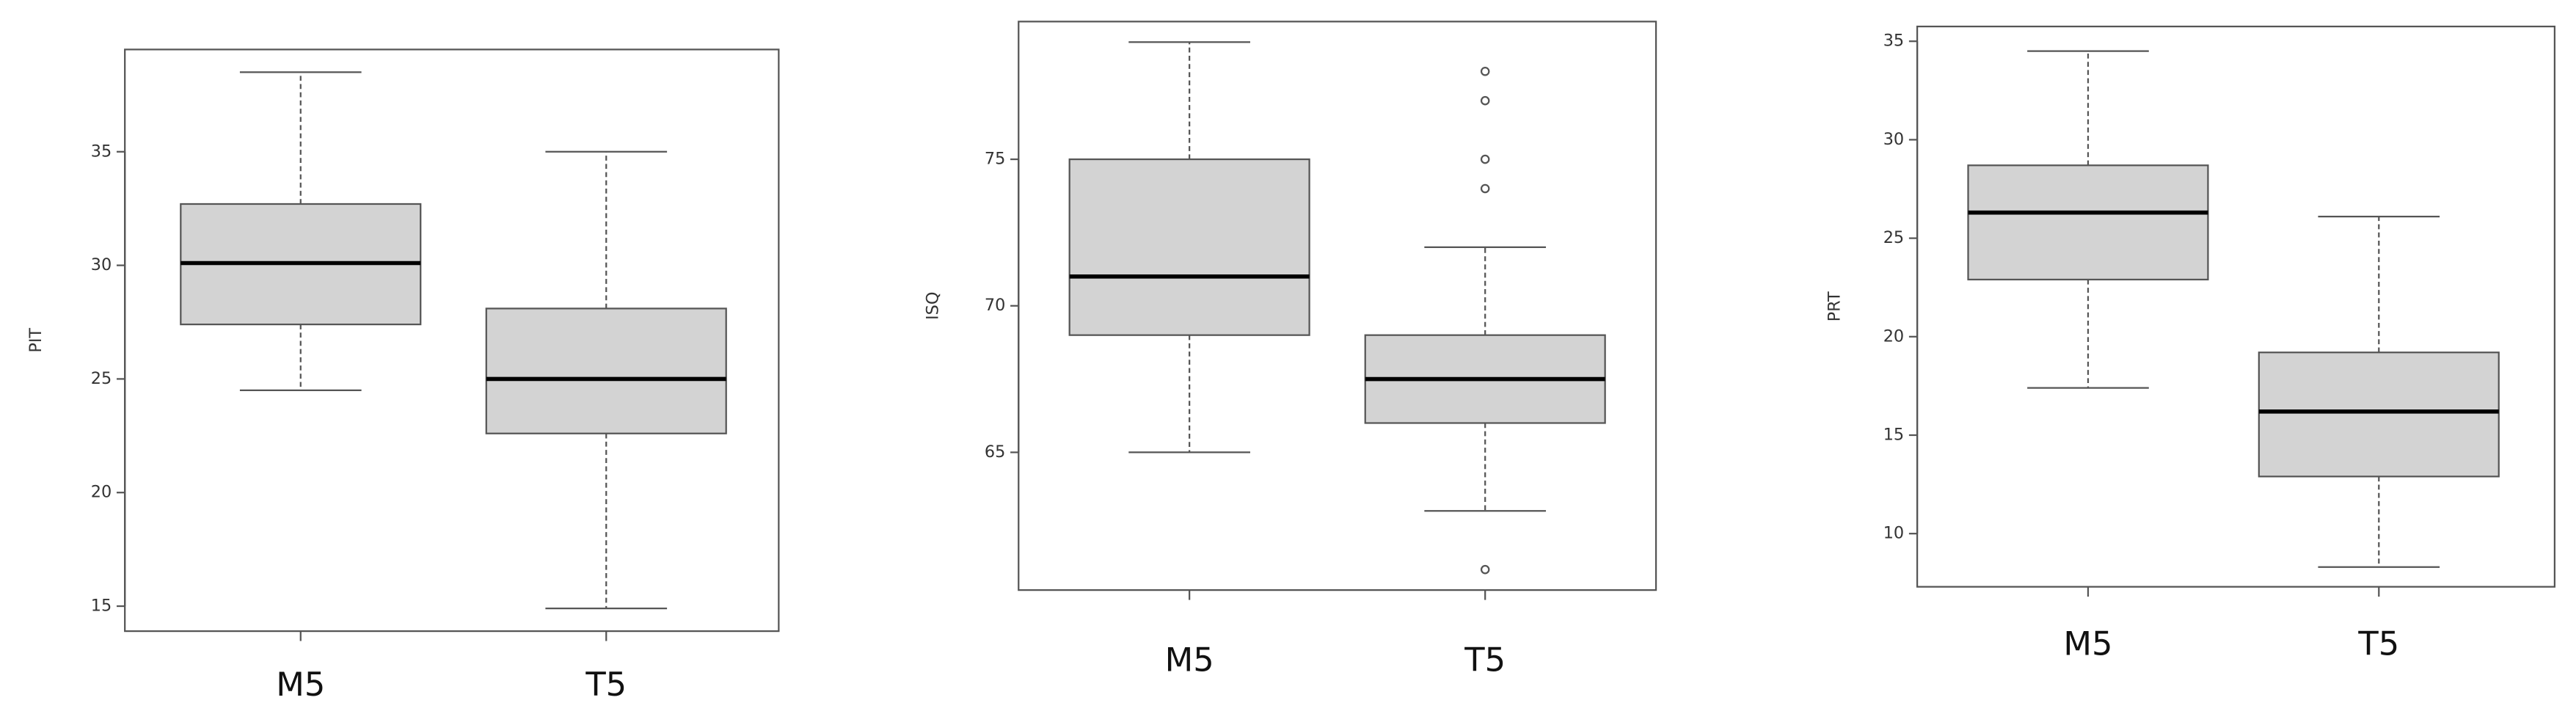 The width and height of the screenshot is (2576, 725). I want to click on y-tick-label: 70, so click(995, 305).